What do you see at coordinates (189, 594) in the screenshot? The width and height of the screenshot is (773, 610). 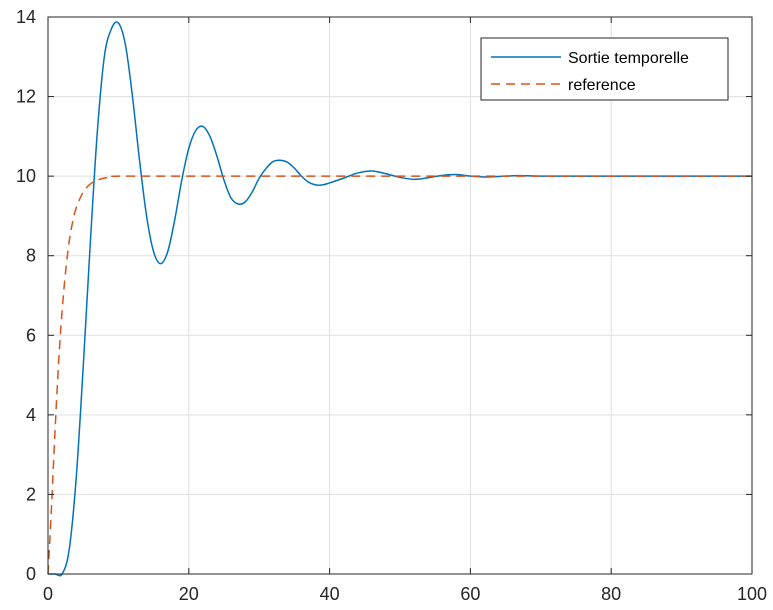 I see `x-tick-label: 20` at bounding box center [189, 594].